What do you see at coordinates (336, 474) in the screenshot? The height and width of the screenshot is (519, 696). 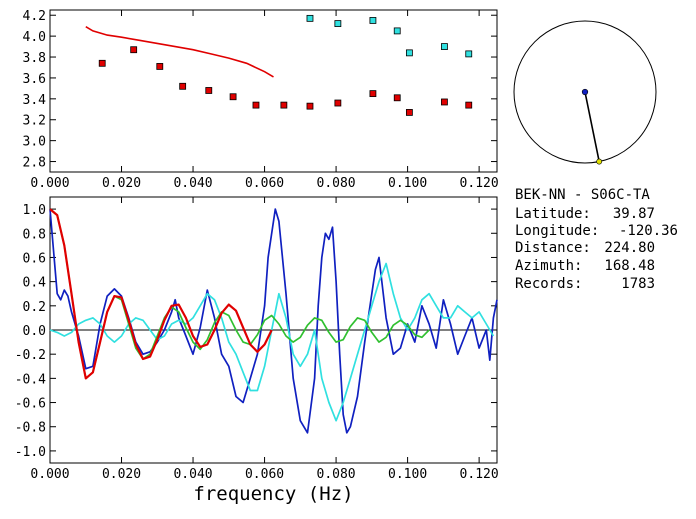 I see `bottom-x-tick-label: 0.080` at bounding box center [336, 474].